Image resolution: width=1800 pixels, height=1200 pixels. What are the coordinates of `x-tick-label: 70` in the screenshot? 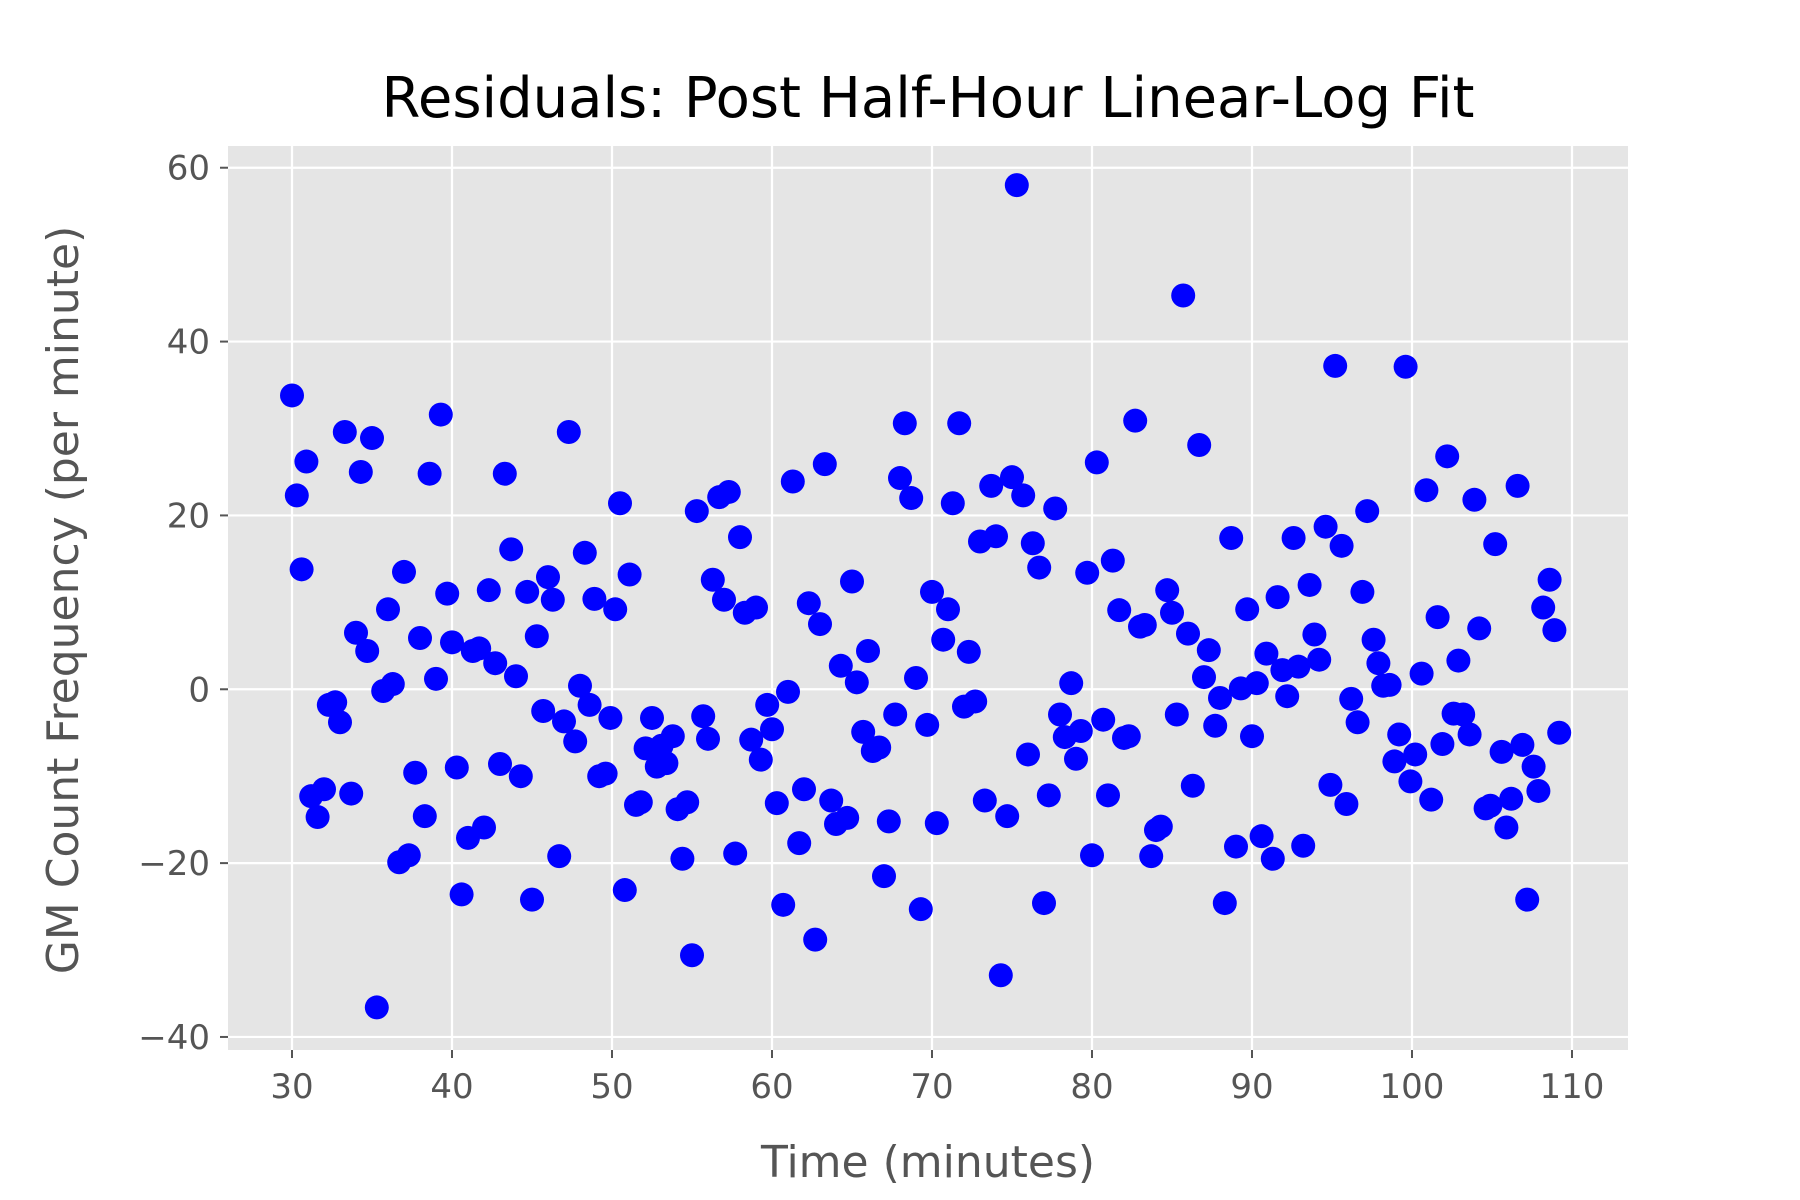 It's located at (931, 1087).